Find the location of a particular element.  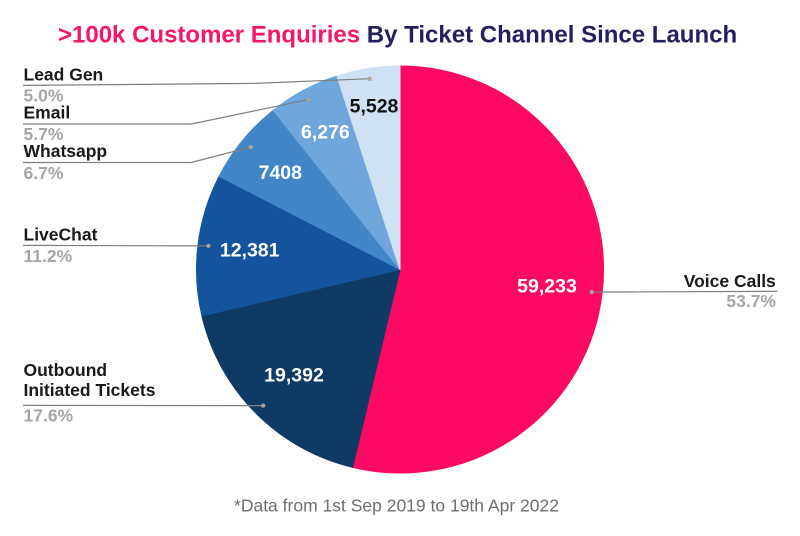

svg-text: 59,233 is located at coordinates (547, 287).